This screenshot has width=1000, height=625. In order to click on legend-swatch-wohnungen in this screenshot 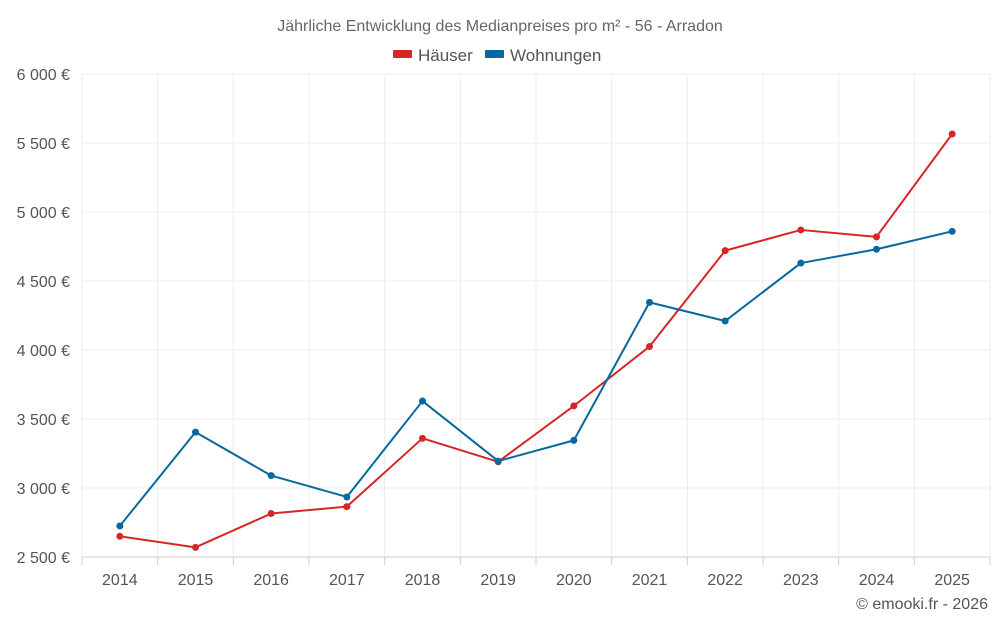, I will do `click(494, 54)`.